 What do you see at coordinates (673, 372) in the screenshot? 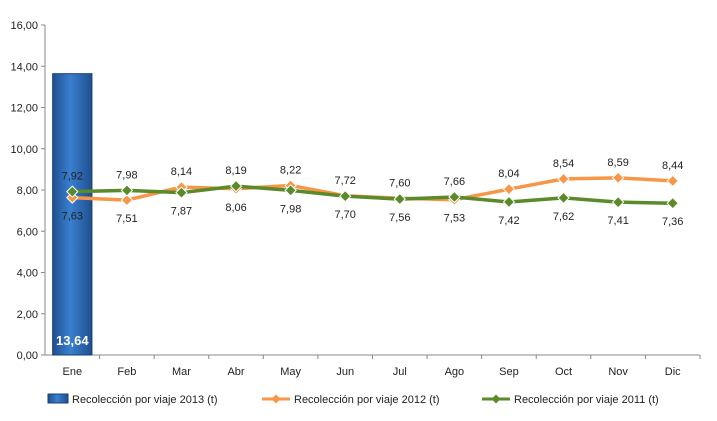
I see `x-tick-label: Dic` at bounding box center [673, 372].